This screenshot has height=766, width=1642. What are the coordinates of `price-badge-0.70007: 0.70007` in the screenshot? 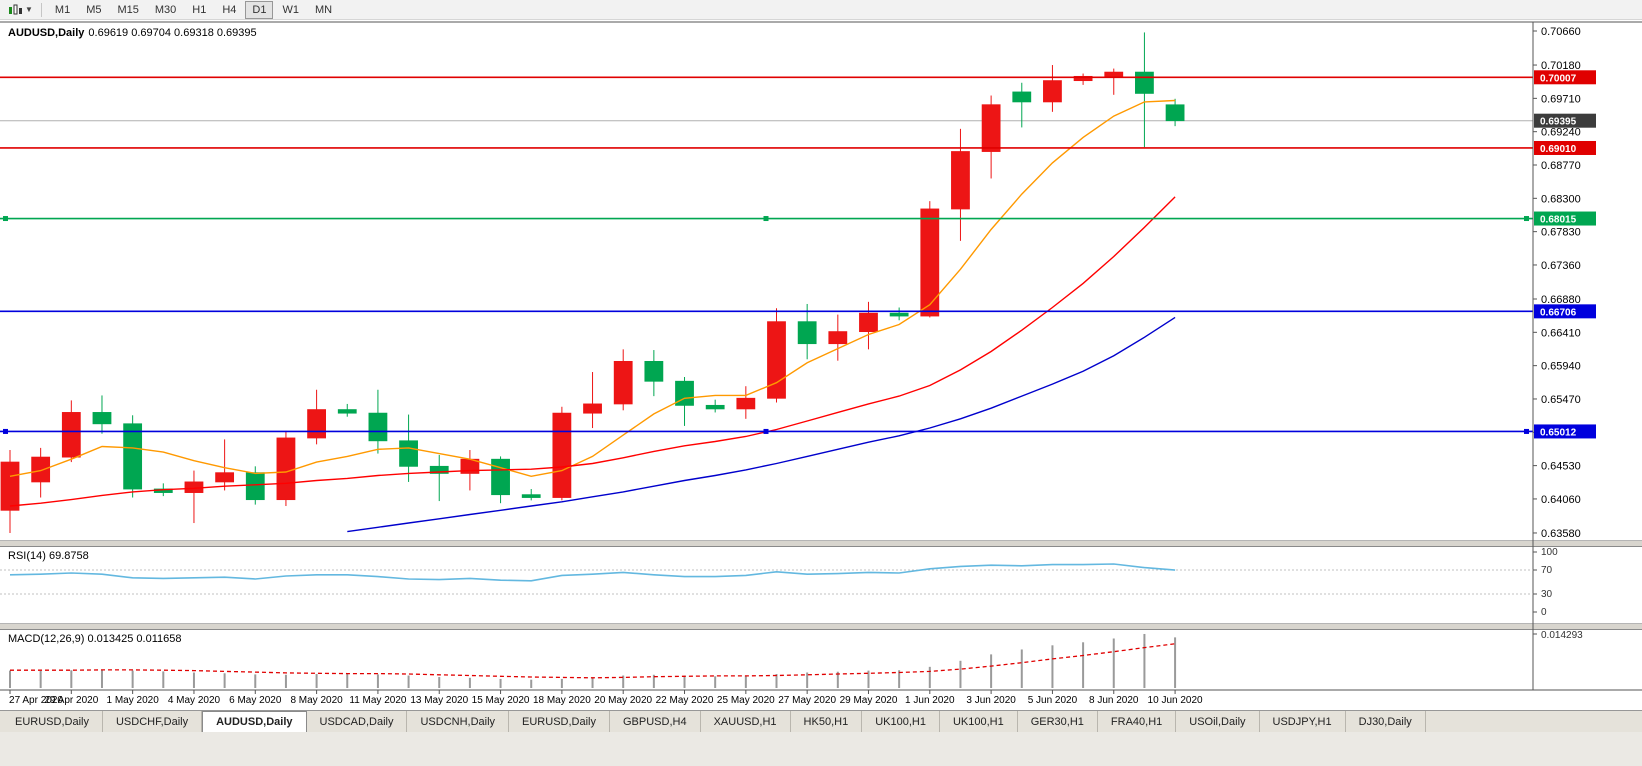 It's located at (1565, 77).